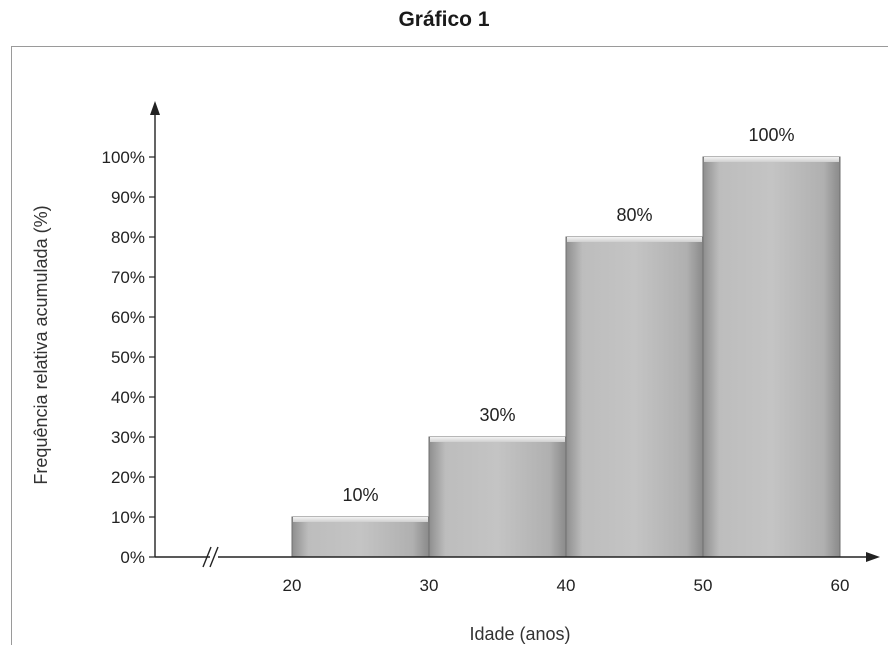 This screenshot has height=645, width=888. I want to click on y-tick-label: 20%, so click(128, 477).